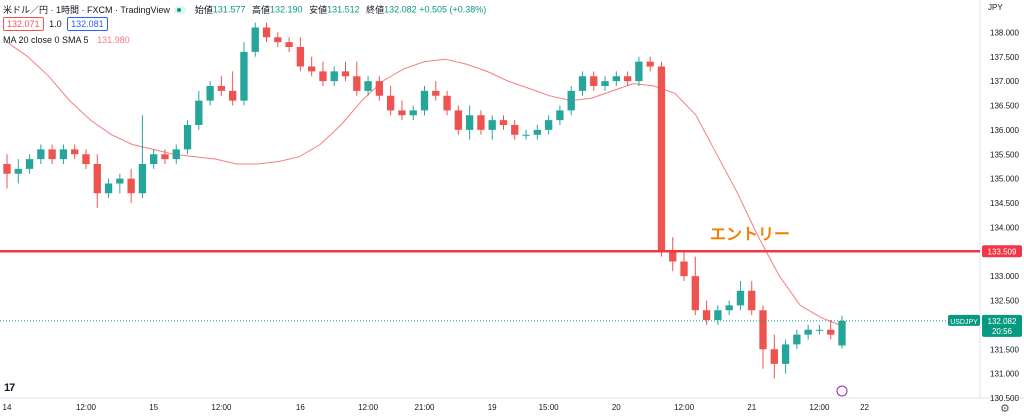  Describe the element at coordinates (318, 10) in the screenshot. I see `low-label: 安値` at that location.